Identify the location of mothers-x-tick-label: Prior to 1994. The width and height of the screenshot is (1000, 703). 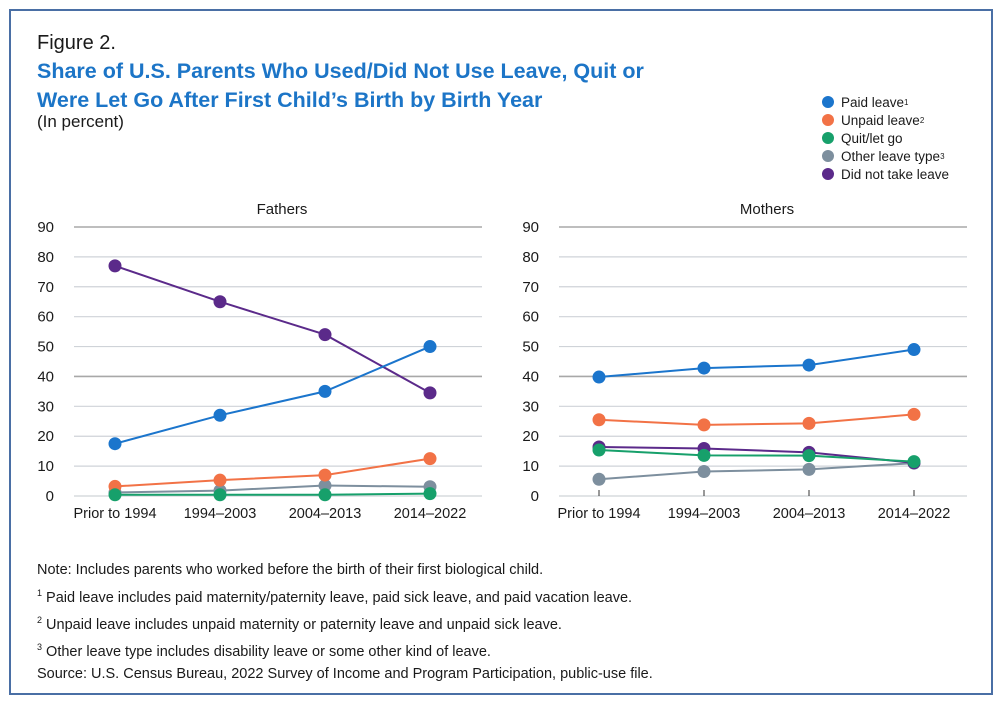
(598, 514).